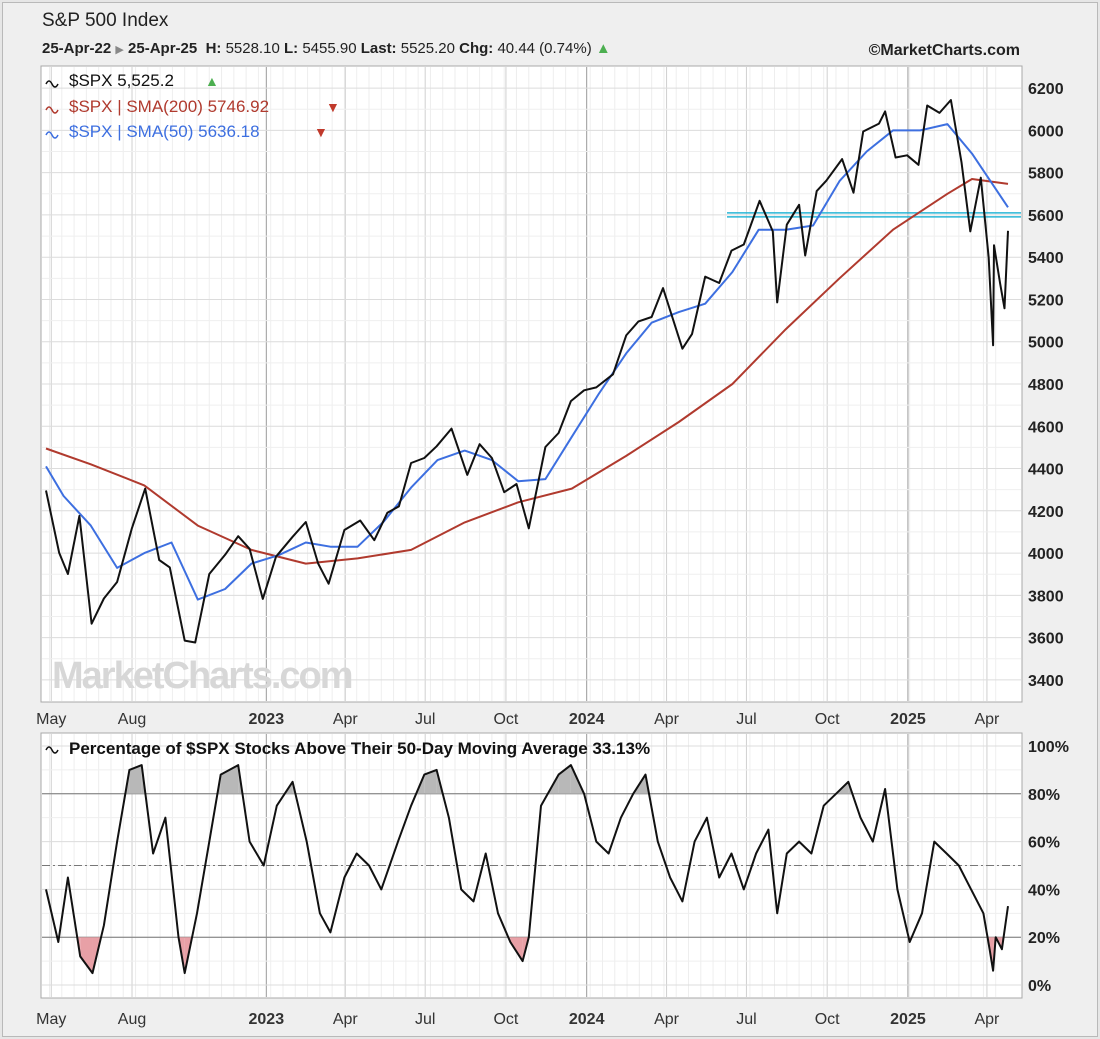 This screenshot has height=1039, width=1100. I want to click on y-tick-label: 3600, so click(1046, 639).